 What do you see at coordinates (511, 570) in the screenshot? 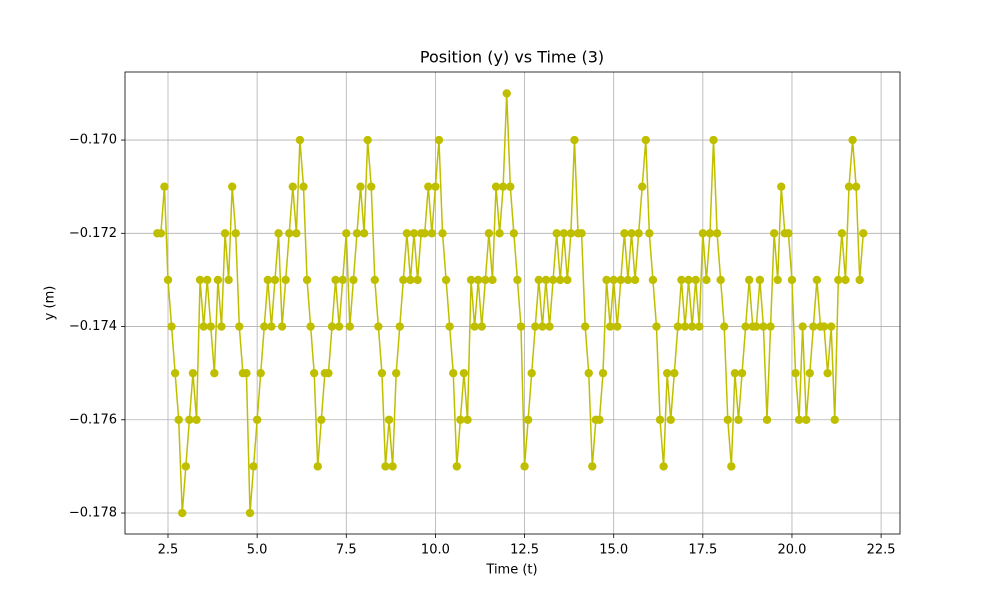
I see `x-axis-label: Time (t)` at bounding box center [511, 570].